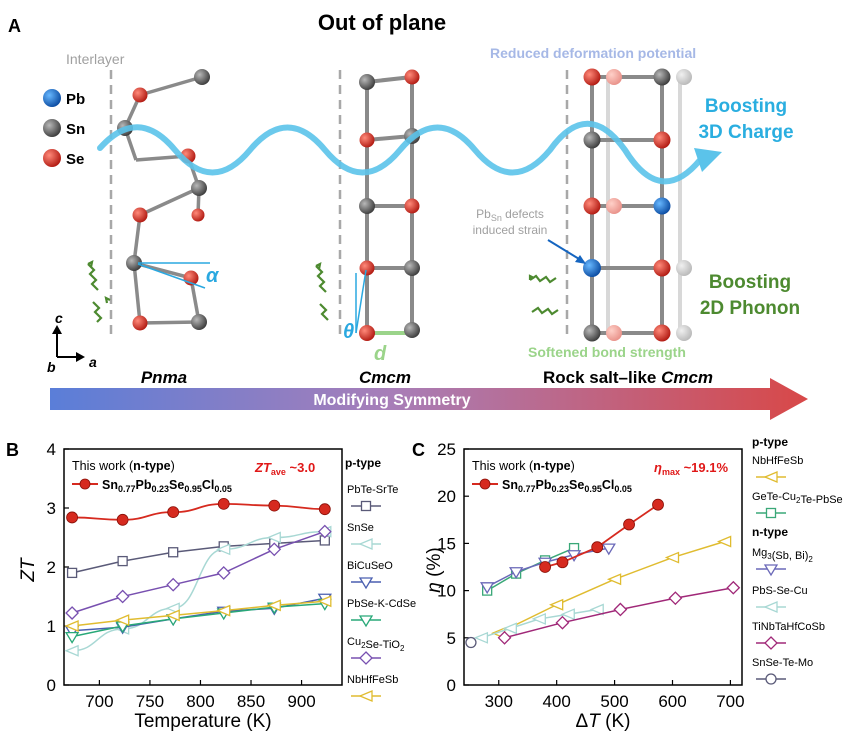  What do you see at coordinates (363, 463) in the screenshot?
I see `panel-b-legend-head: p-type` at bounding box center [363, 463].